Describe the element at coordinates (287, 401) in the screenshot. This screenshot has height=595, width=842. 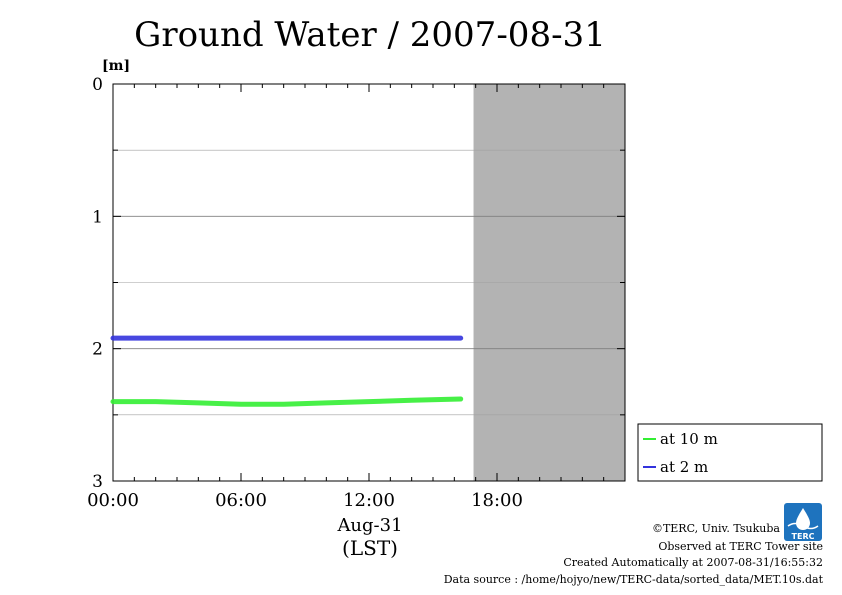
I see `series-line-10m` at that location.